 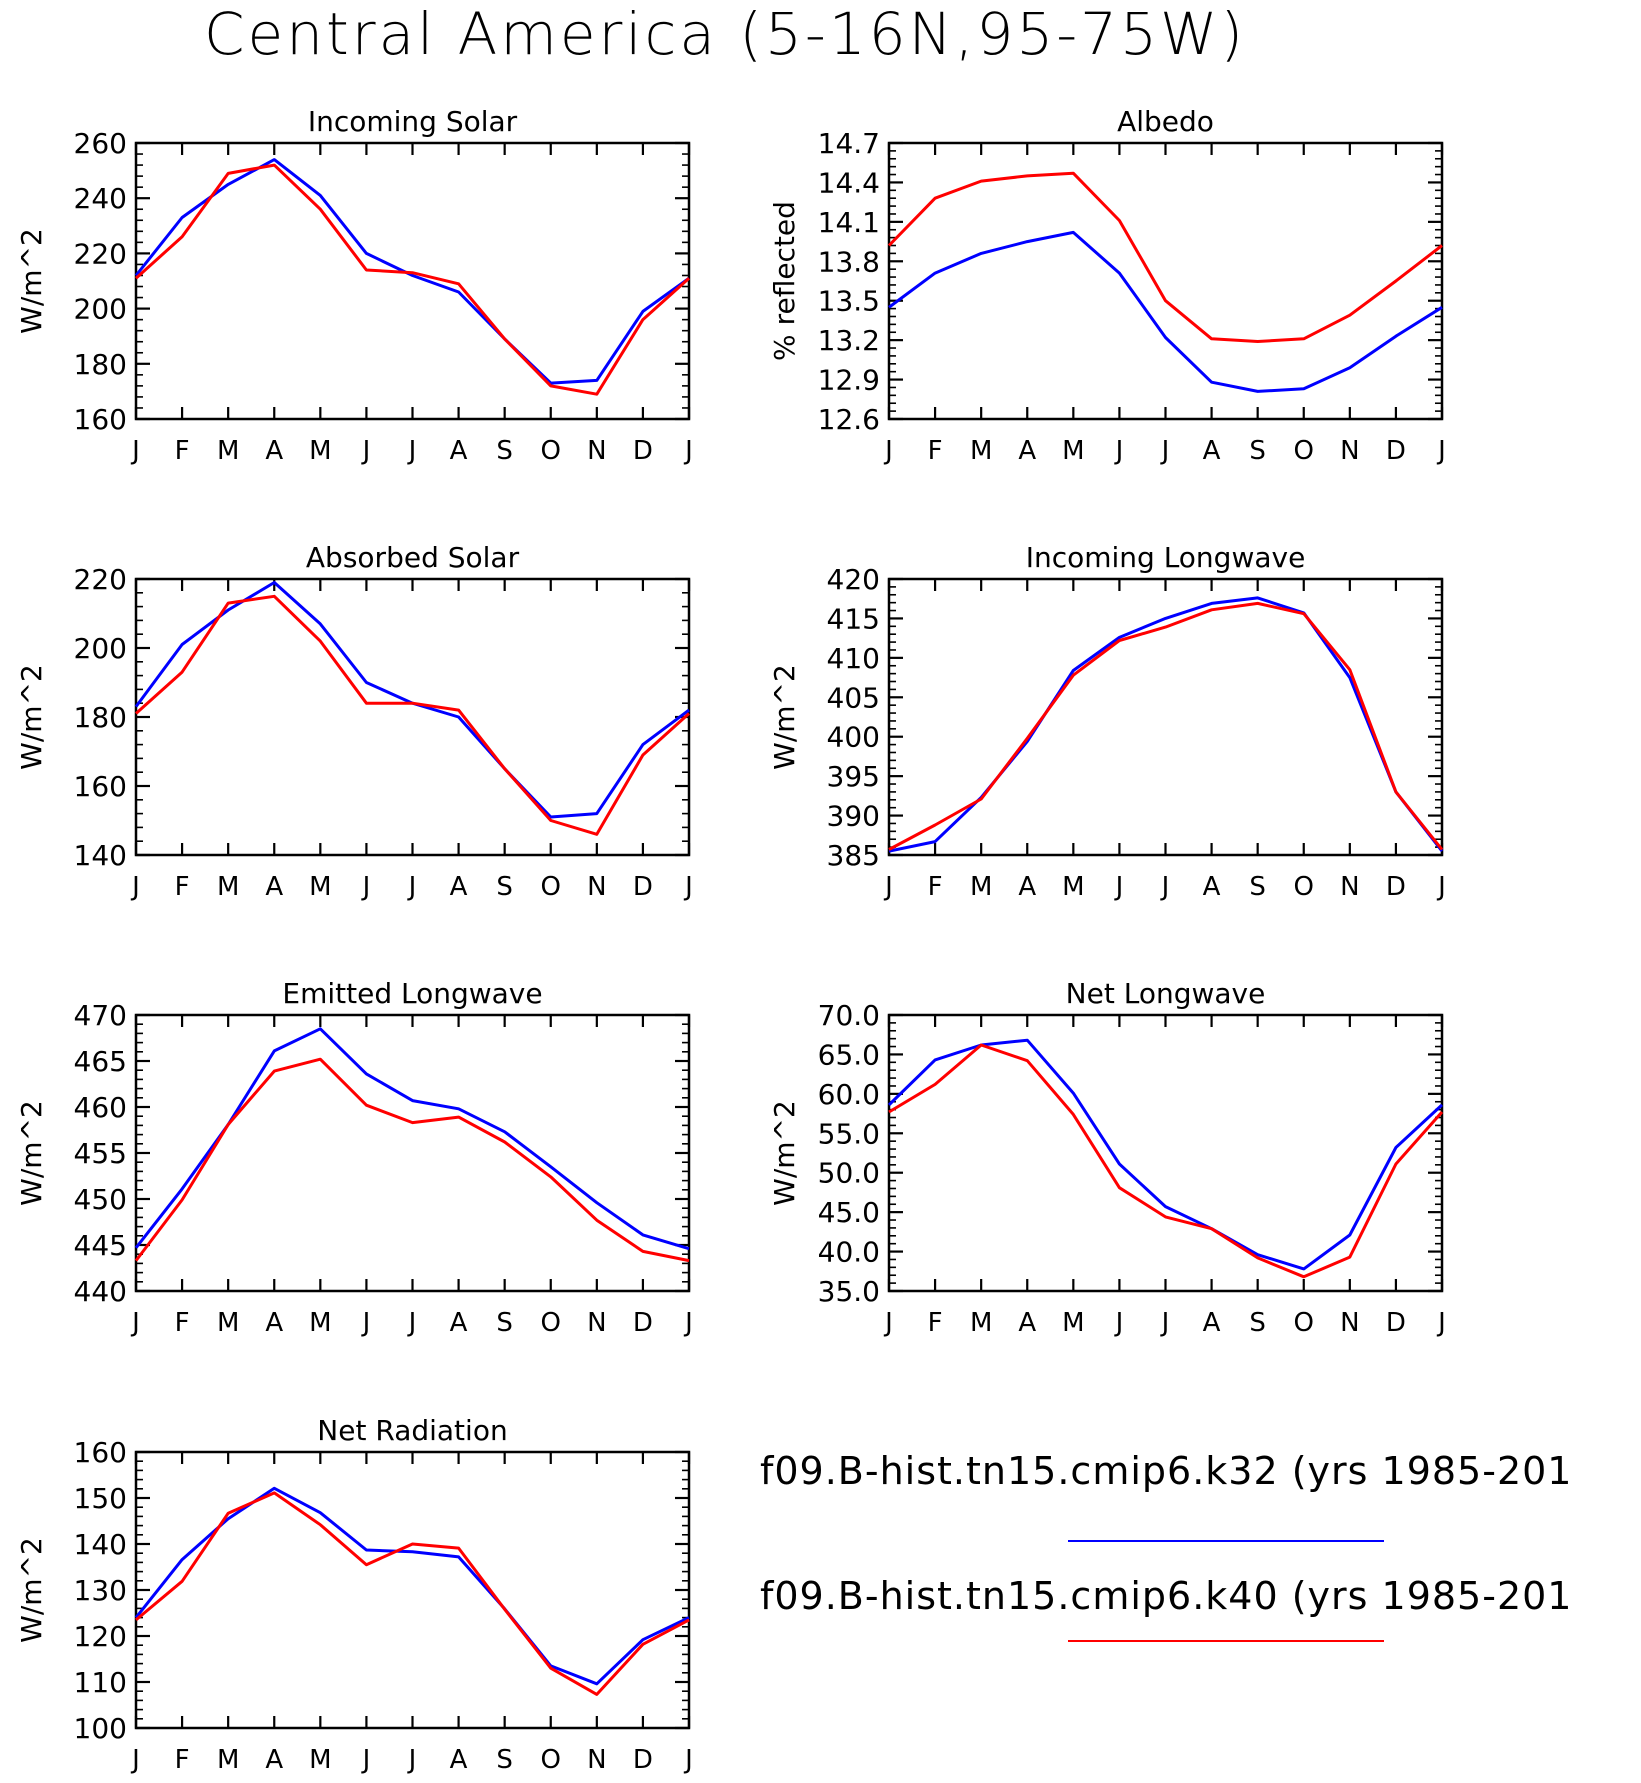 I want to click on y-tick-label: 415, so click(x=853, y=618).